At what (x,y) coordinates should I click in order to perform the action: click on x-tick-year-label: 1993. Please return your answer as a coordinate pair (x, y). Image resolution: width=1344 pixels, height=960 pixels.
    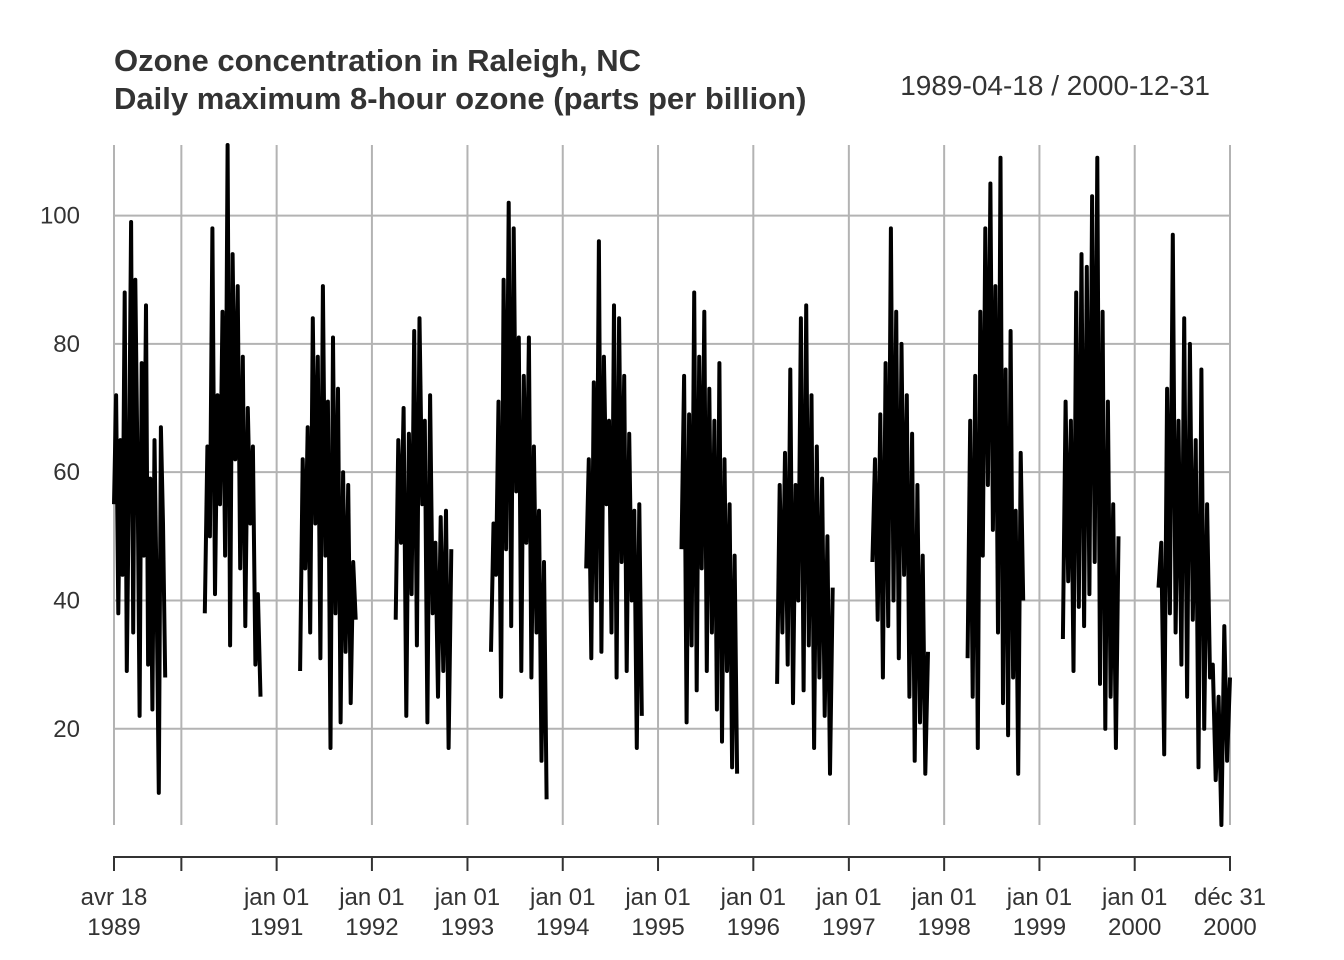
    Looking at the image, I should click on (467, 927).